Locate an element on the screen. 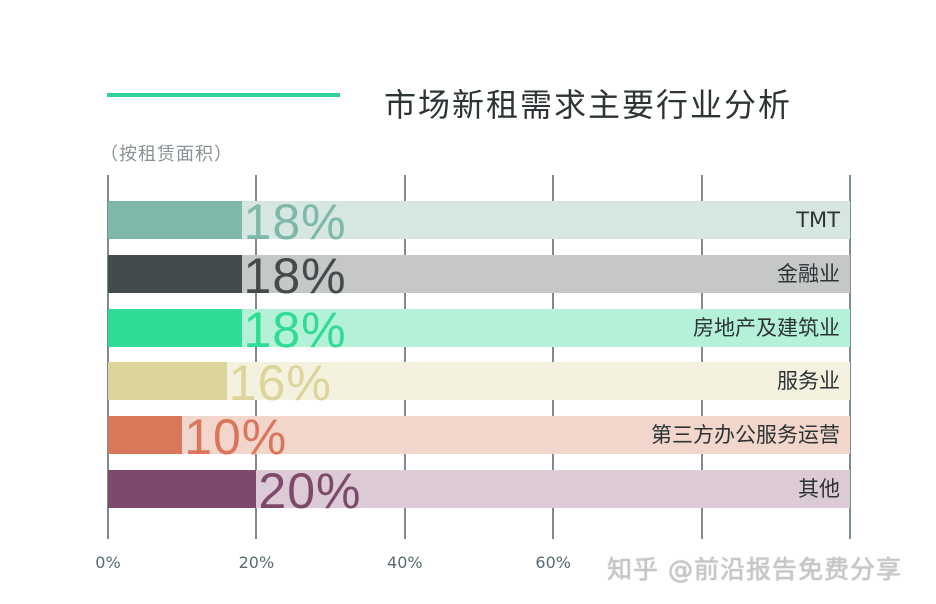  x-tick-label: 0% is located at coordinates (108, 562).